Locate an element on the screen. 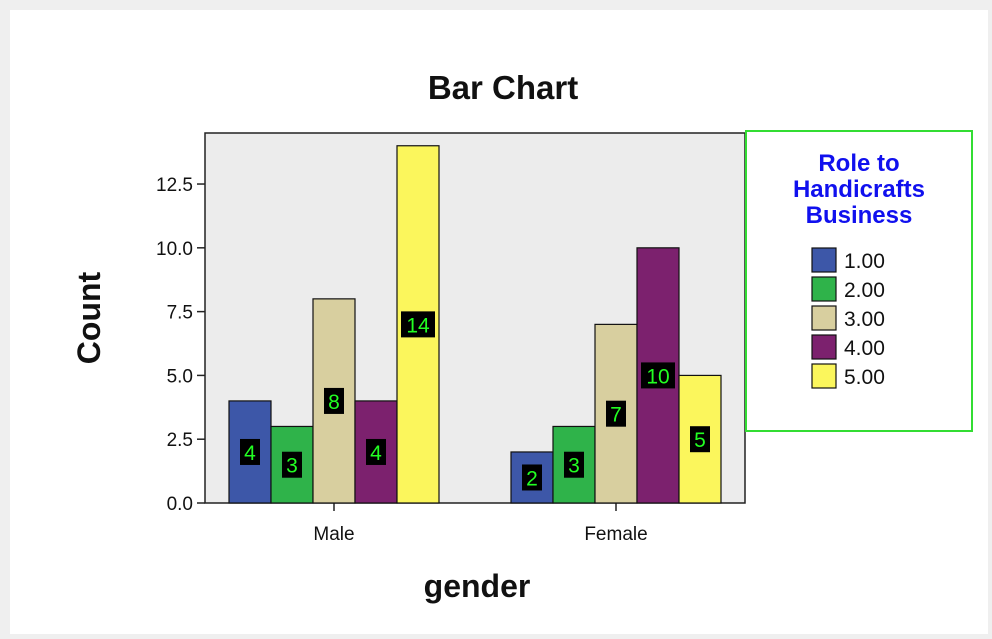 Image resolution: width=992 pixels, height=639 pixels. x-axis-title: gender is located at coordinates (477, 586).